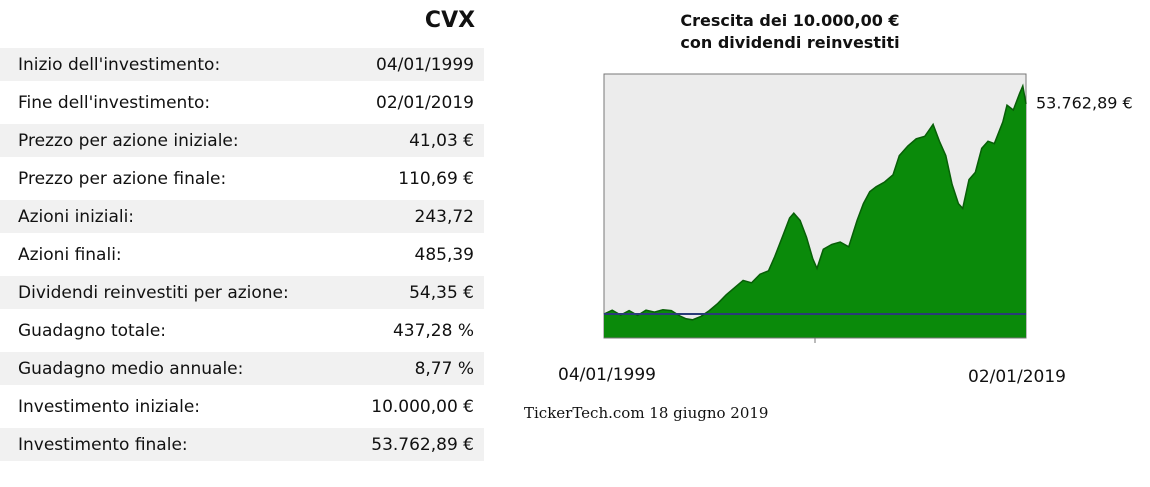 The image size is (1150, 487). What do you see at coordinates (441, 292) in the screenshot?
I see `stat-value: 54,35 €` at bounding box center [441, 292].